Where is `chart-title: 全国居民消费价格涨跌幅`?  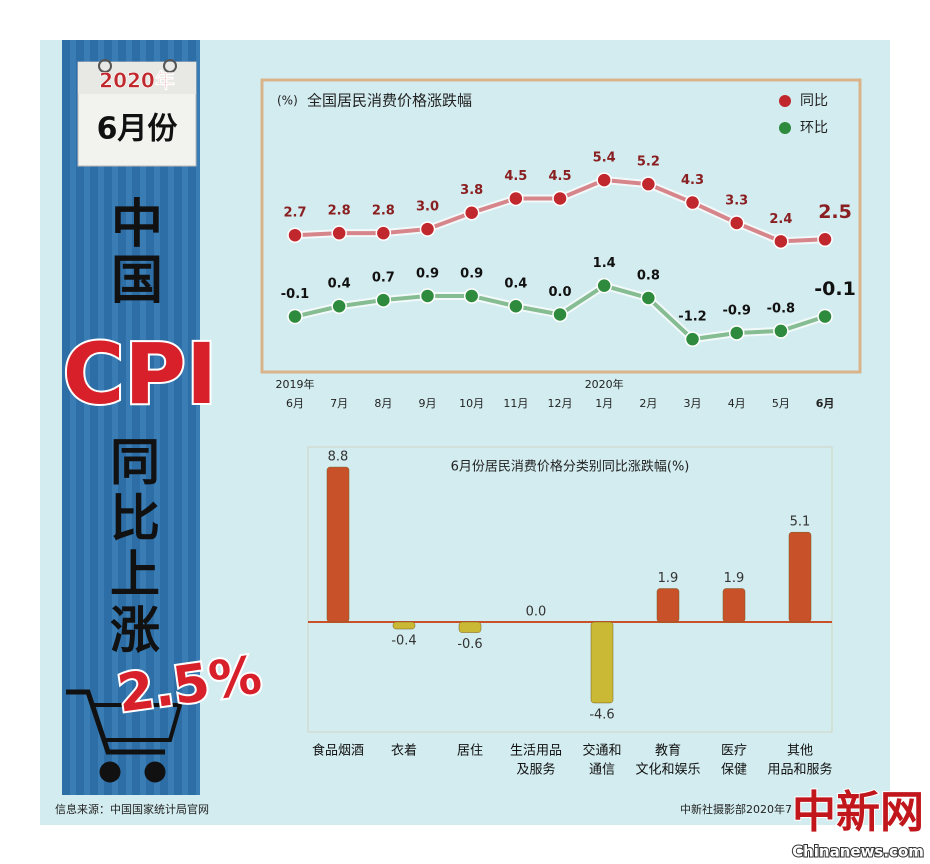 chart-title: 全国居民消费价格涨跌幅 is located at coordinates (389, 101).